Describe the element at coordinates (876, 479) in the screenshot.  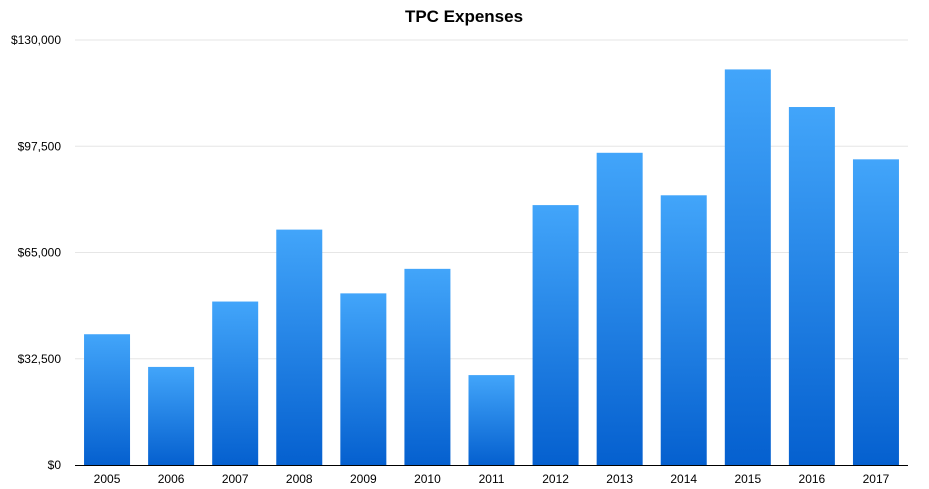
I see `x-tick-label: 2017` at that location.